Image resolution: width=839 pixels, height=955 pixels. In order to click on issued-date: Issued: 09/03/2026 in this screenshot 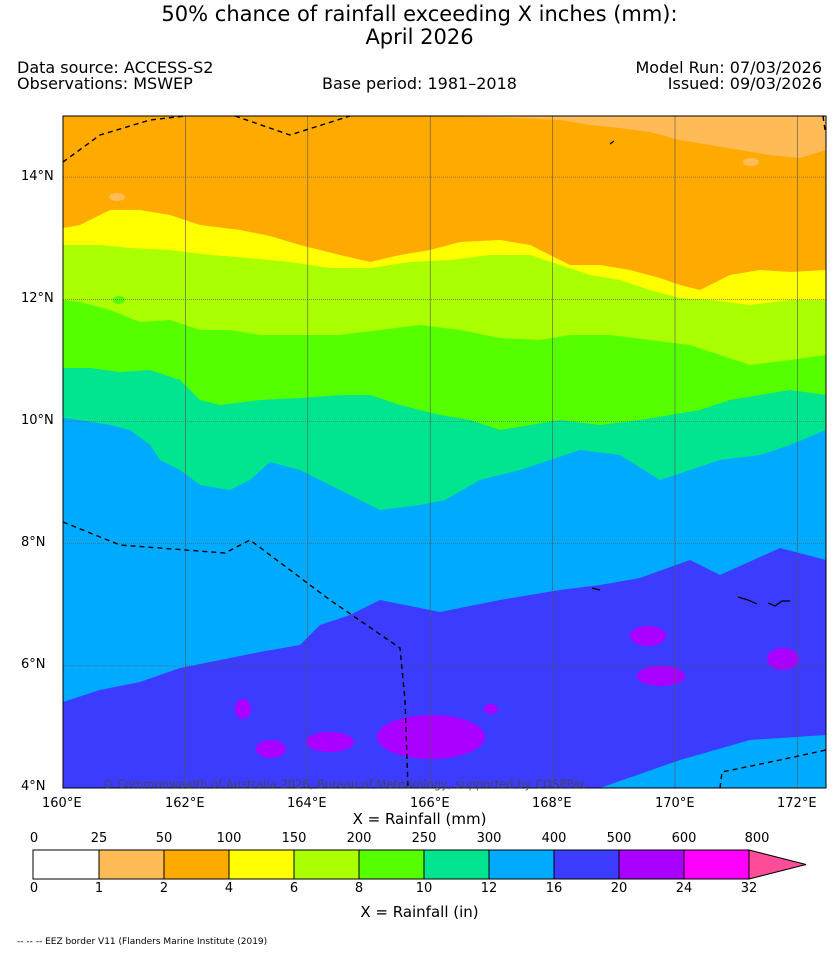, I will do `click(744, 83)`.